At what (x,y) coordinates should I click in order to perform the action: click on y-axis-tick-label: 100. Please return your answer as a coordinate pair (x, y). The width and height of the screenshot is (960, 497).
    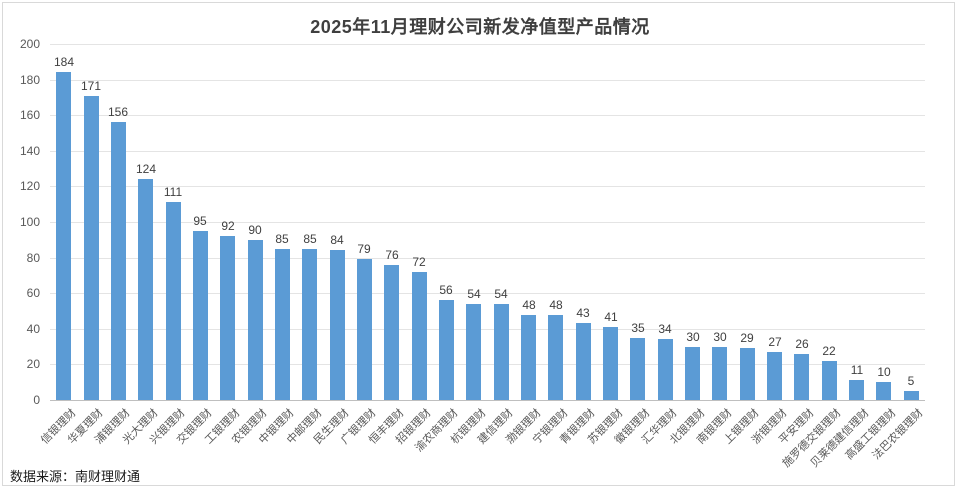
    Looking at the image, I should click on (29, 222).